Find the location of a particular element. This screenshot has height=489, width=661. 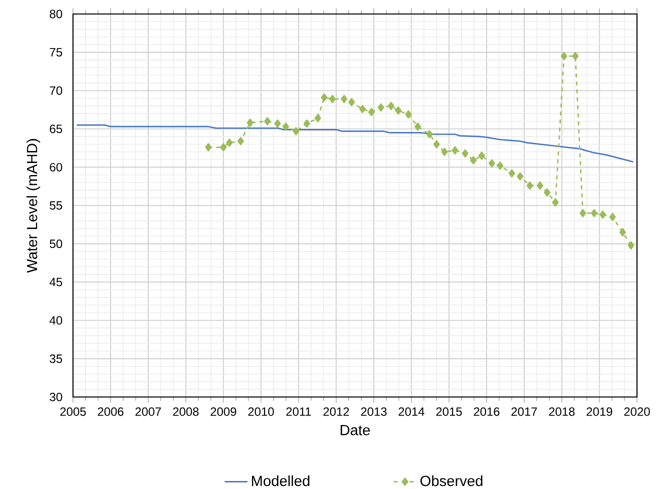

y-tick-label: 40 is located at coordinates (56, 320).